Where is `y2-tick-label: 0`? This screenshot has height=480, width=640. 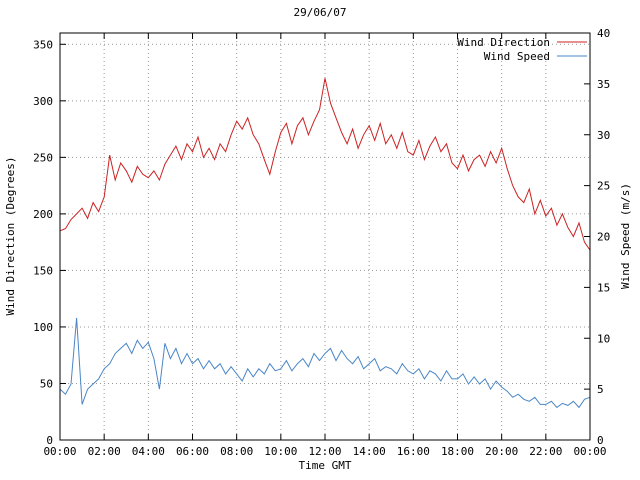 y2-tick-label: 0 is located at coordinates (600, 440).